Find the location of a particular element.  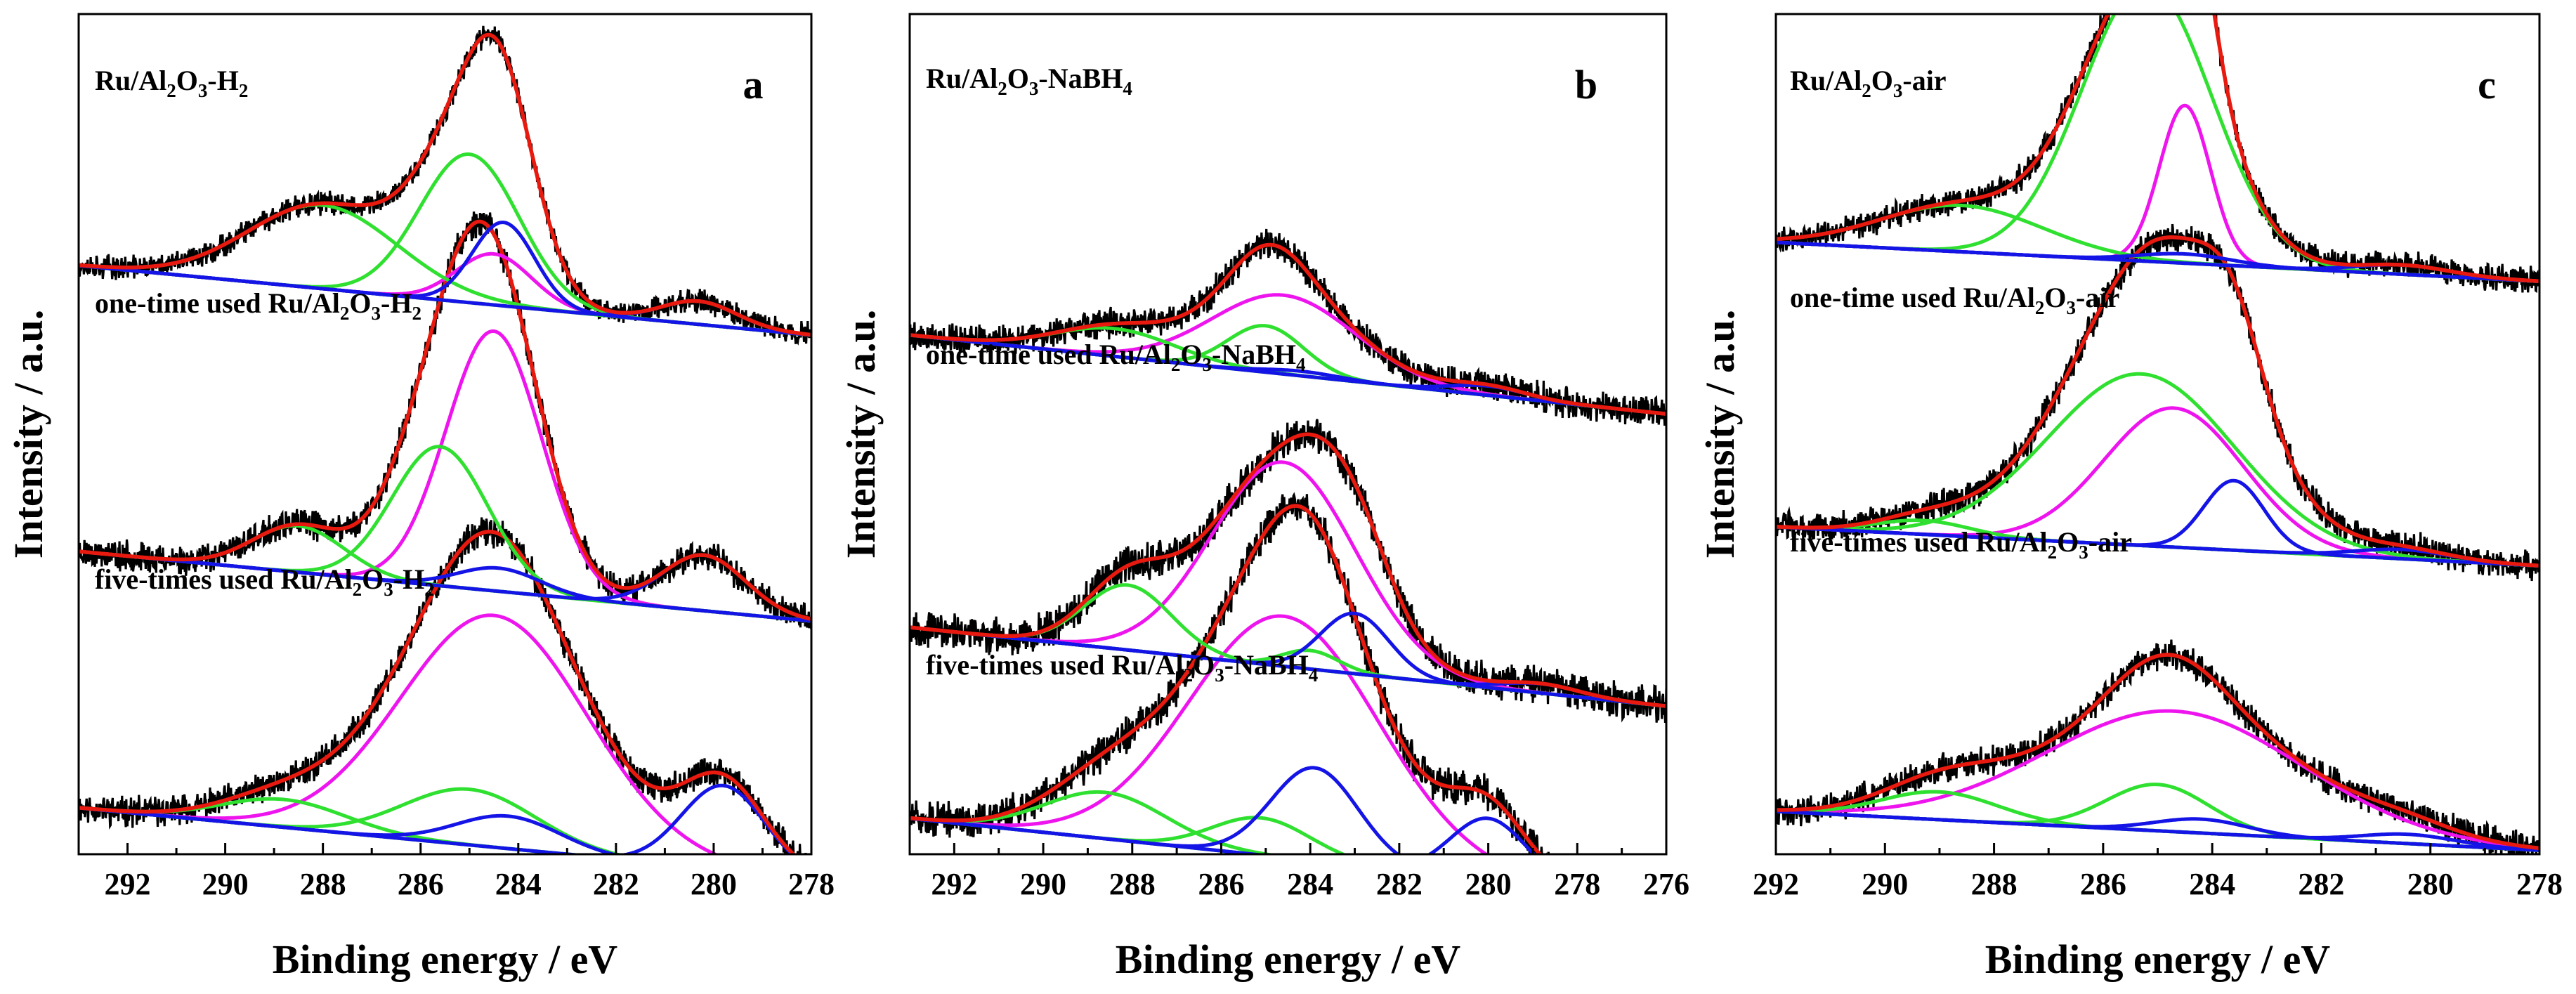

sample-label: one-time used Ru/Al2O3-NaBH4 is located at coordinates (1116, 357).